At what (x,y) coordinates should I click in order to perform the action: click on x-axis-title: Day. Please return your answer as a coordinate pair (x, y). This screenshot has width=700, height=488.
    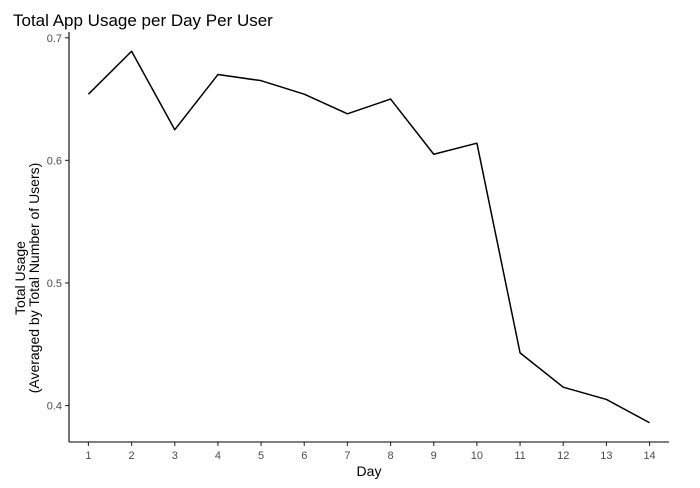
    Looking at the image, I should click on (369, 471).